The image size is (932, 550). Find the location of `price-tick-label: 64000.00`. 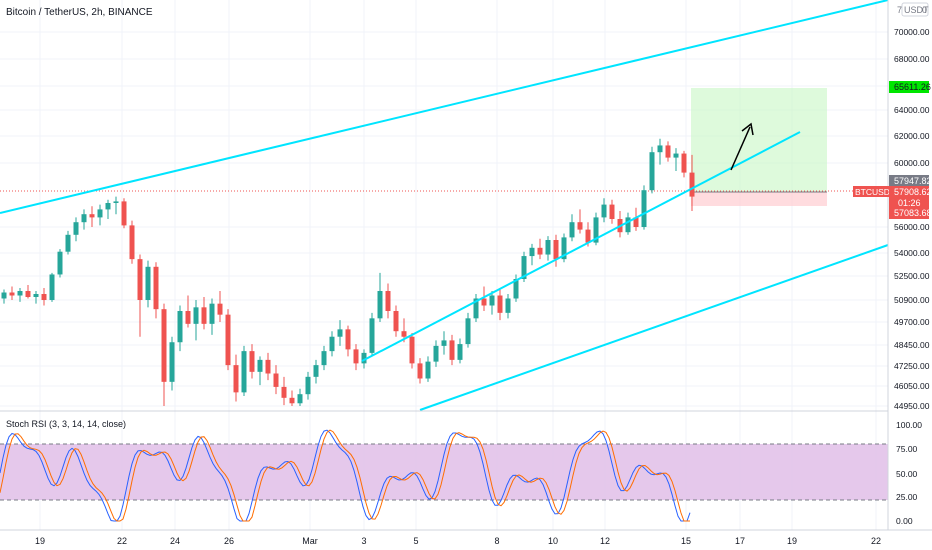

price-tick-label: 64000.00 is located at coordinates (912, 110).